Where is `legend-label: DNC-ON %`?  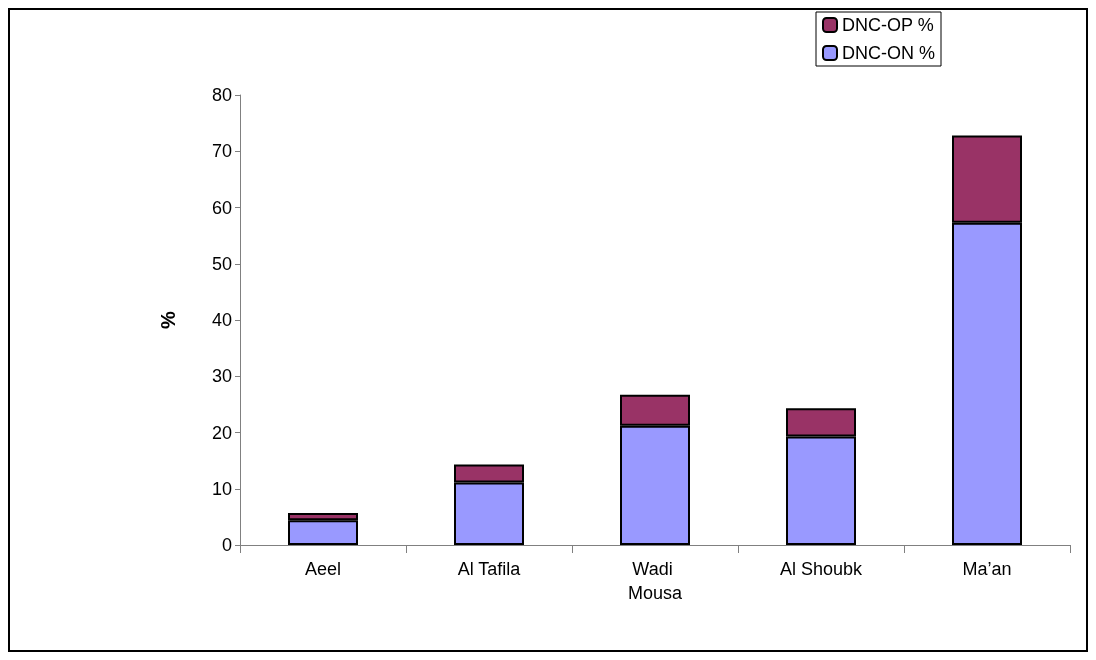 legend-label: DNC-ON % is located at coordinates (888, 53).